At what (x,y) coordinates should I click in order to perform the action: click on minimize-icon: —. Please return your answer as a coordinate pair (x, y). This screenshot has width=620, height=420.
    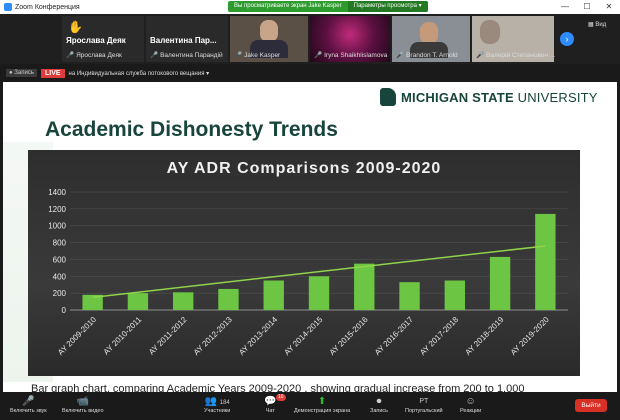
    Looking at the image, I should click on (565, 6).